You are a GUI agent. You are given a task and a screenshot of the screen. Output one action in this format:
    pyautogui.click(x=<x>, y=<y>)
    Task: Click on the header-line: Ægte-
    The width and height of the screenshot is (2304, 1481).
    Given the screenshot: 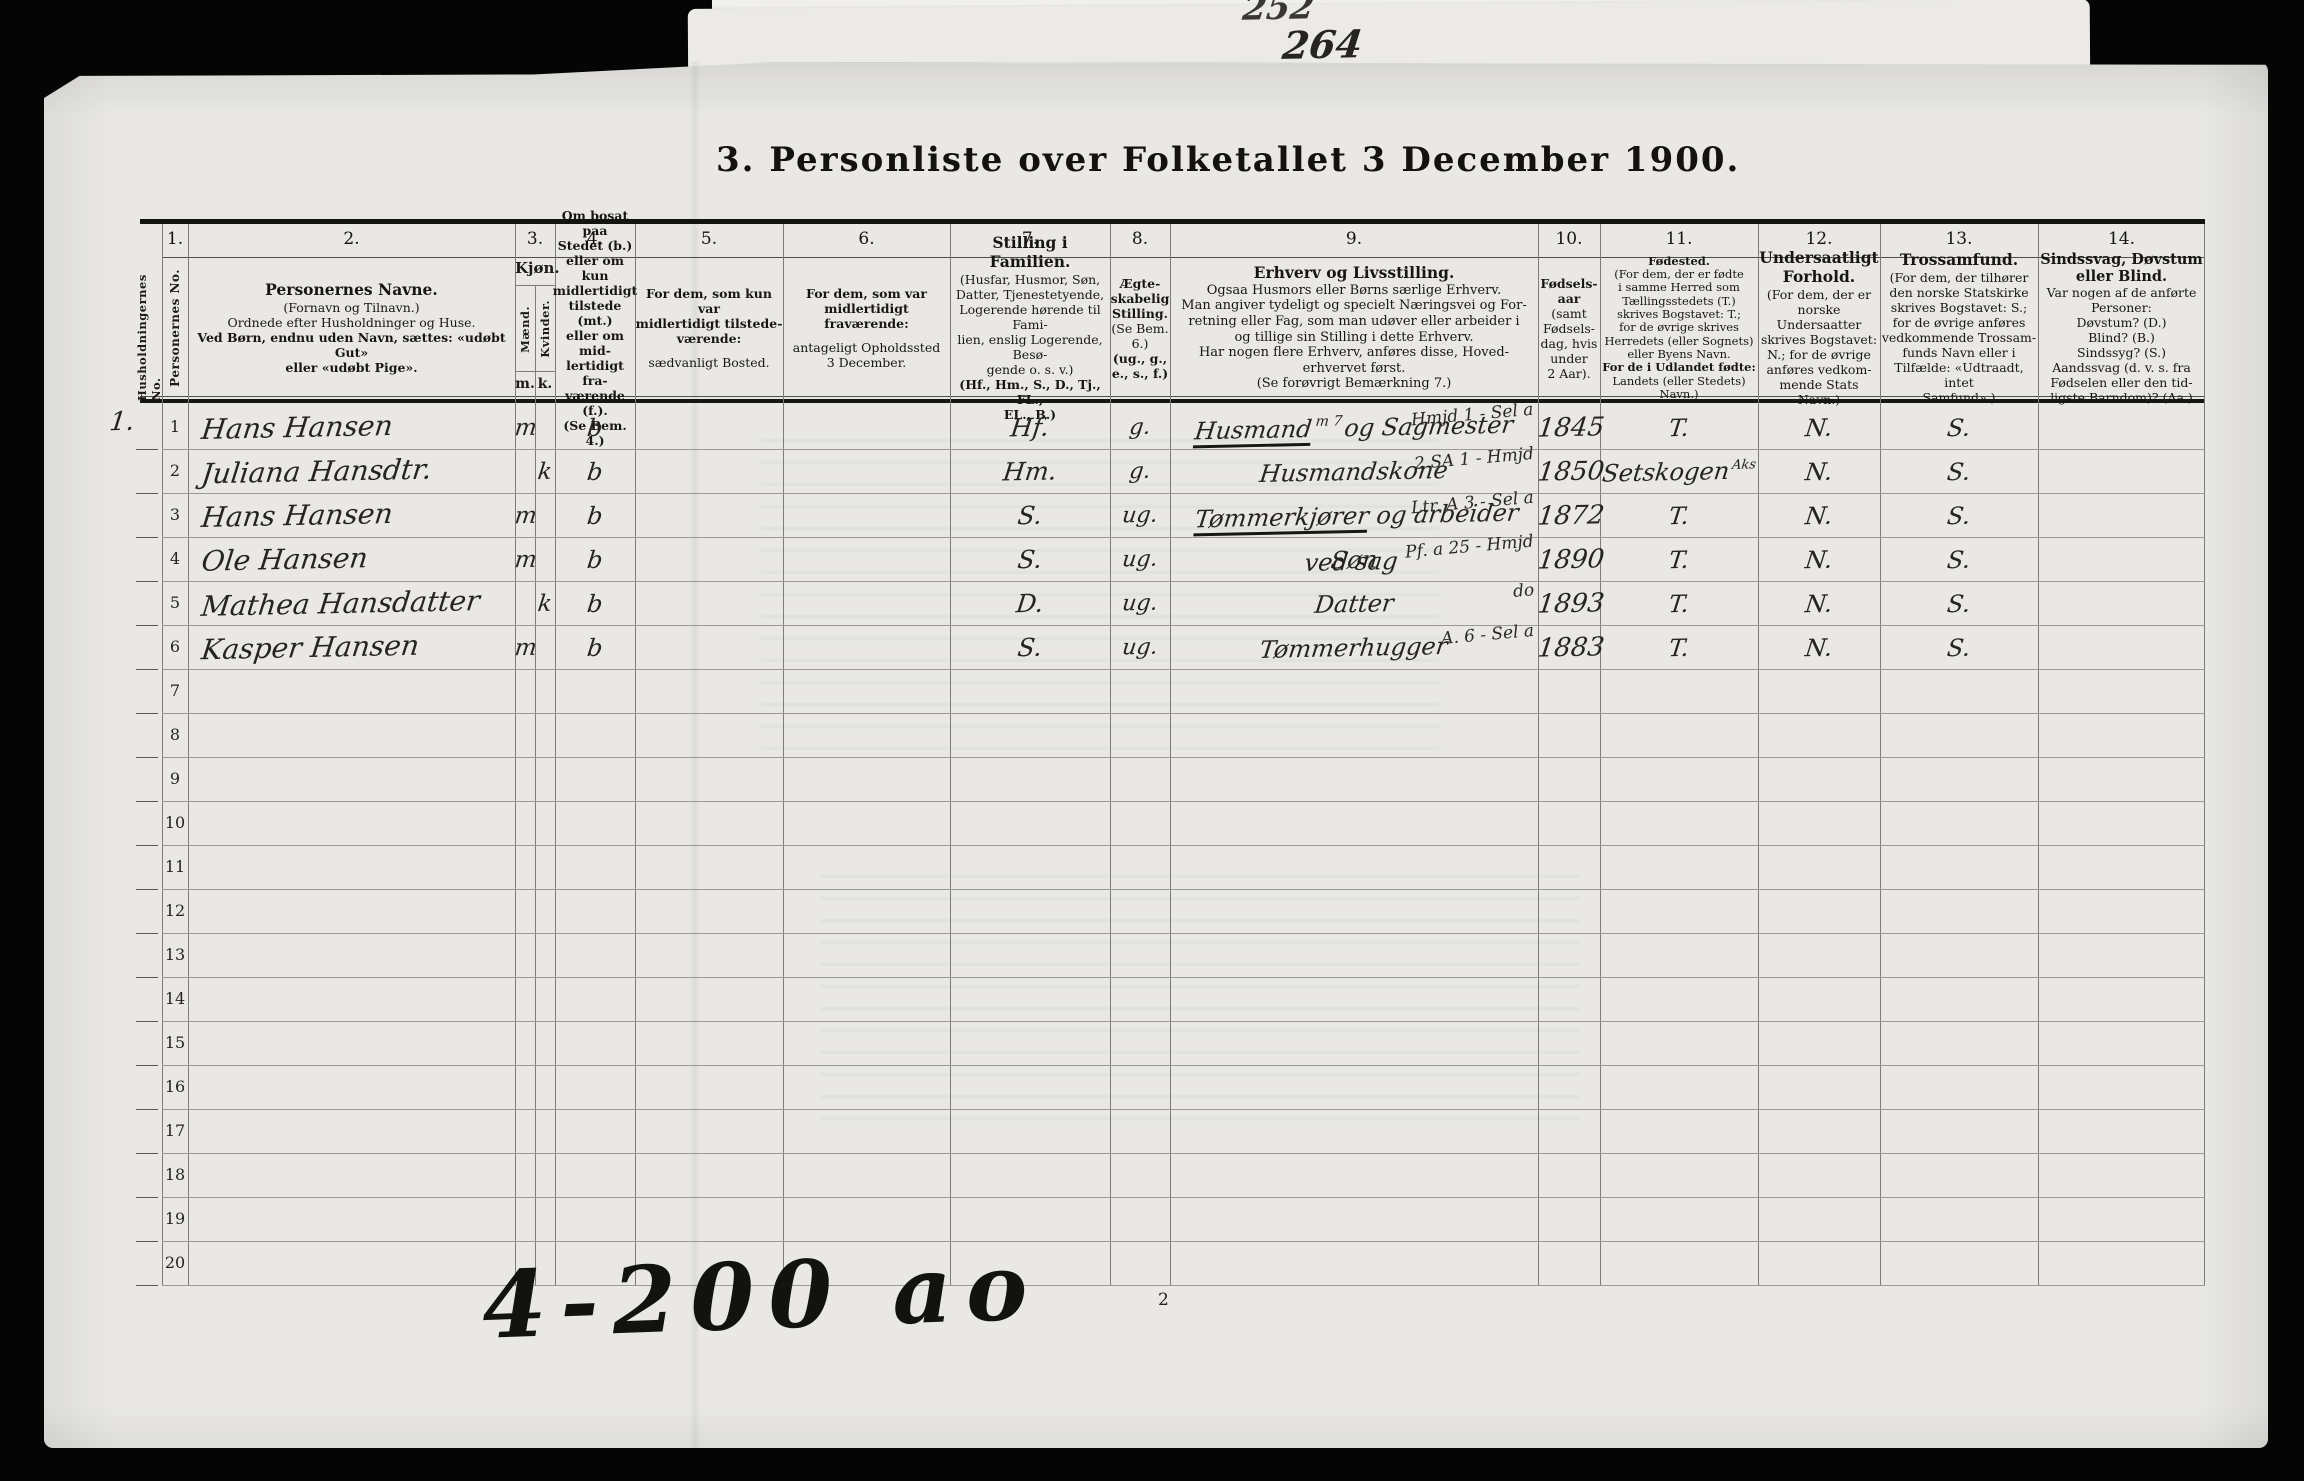 What is the action you would take?
    pyautogui.click(x=1140, y=283)
    